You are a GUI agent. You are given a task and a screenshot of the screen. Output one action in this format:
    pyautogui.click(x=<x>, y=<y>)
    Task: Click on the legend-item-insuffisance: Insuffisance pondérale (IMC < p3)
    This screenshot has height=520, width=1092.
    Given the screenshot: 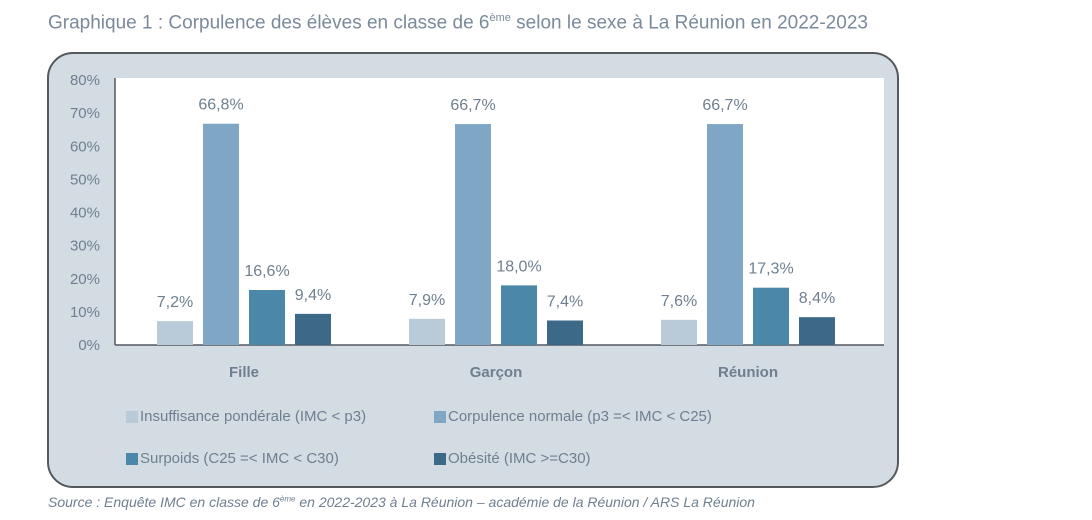 What is the action you would take?
    pyautogui.click(x=246, y=416)
    